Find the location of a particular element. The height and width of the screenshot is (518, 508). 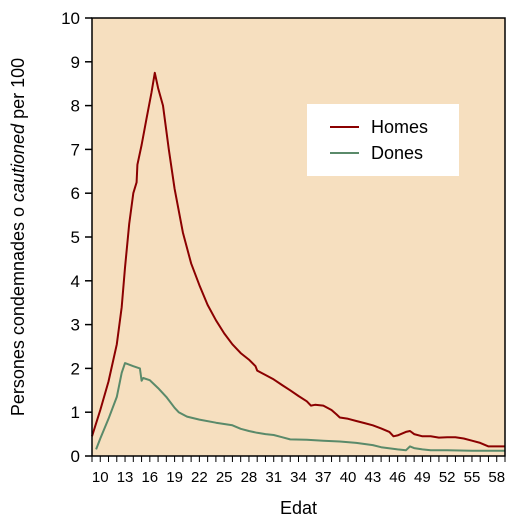

y-tick-label: 8 is located at coordinates (75, 106).